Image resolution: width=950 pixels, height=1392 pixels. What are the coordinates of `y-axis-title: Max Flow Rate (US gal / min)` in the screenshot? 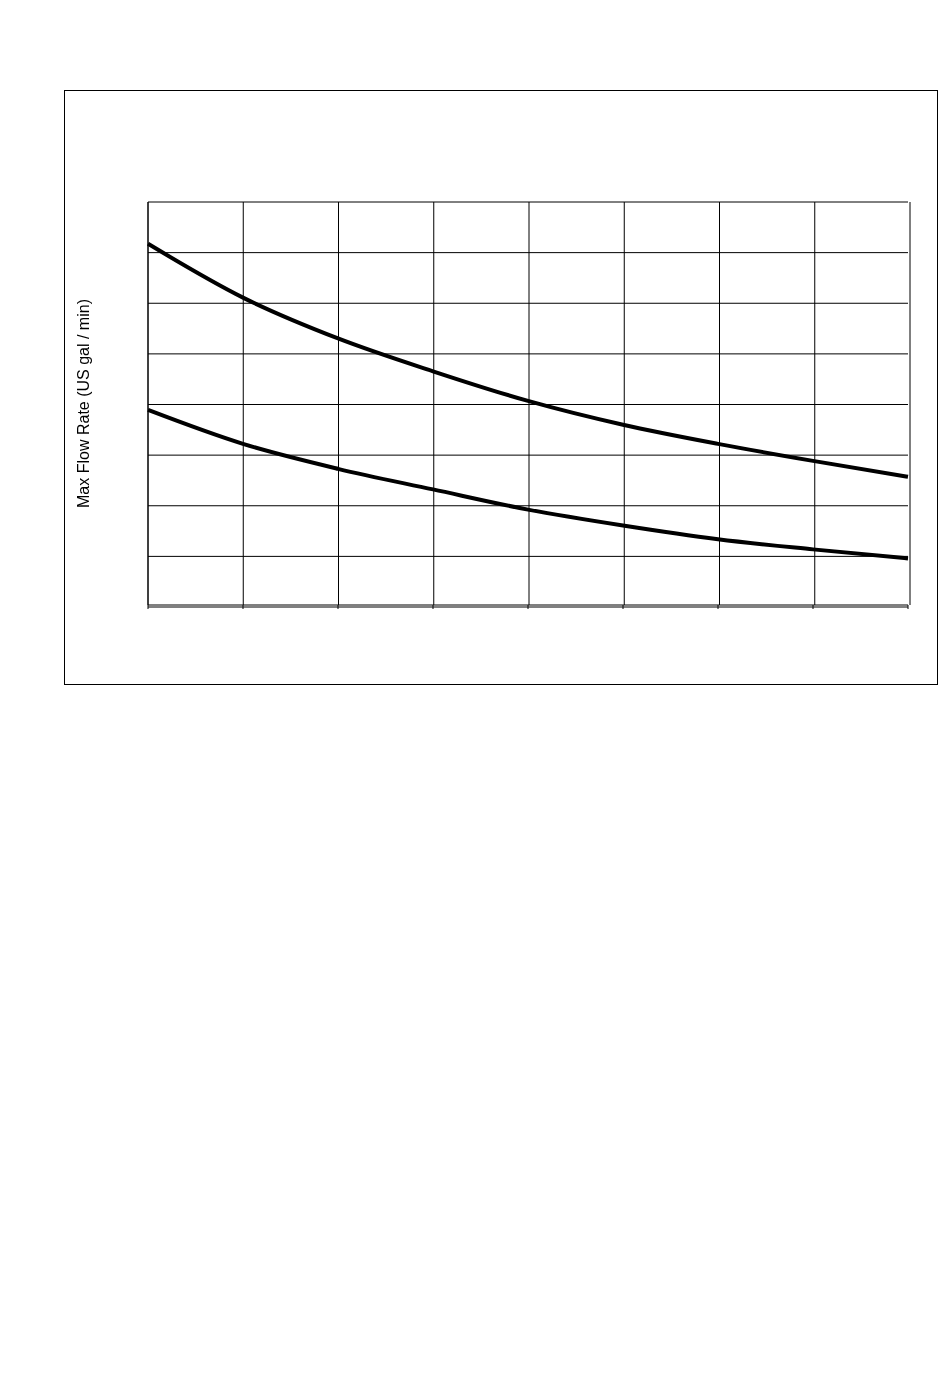 It's located at (83, 403).